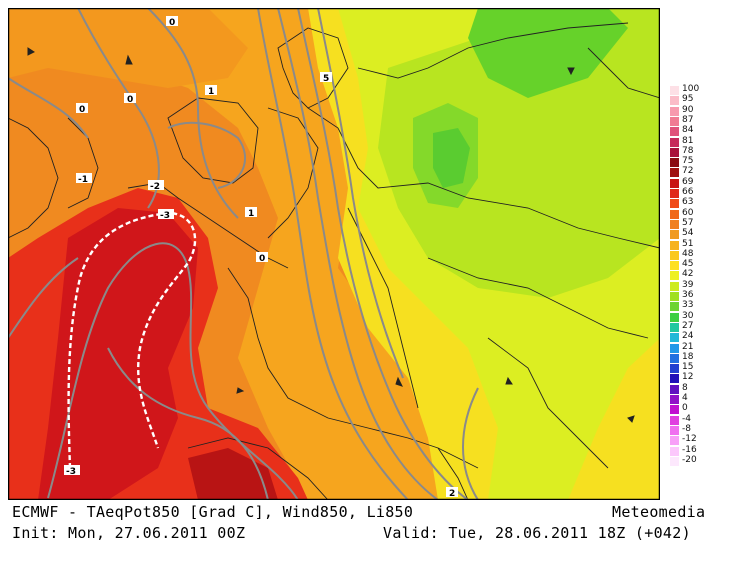 The image size is (731, 575). Describe the element at coordinates (688, 274) in the screenshot. I see `legend-label: 42` at that location.